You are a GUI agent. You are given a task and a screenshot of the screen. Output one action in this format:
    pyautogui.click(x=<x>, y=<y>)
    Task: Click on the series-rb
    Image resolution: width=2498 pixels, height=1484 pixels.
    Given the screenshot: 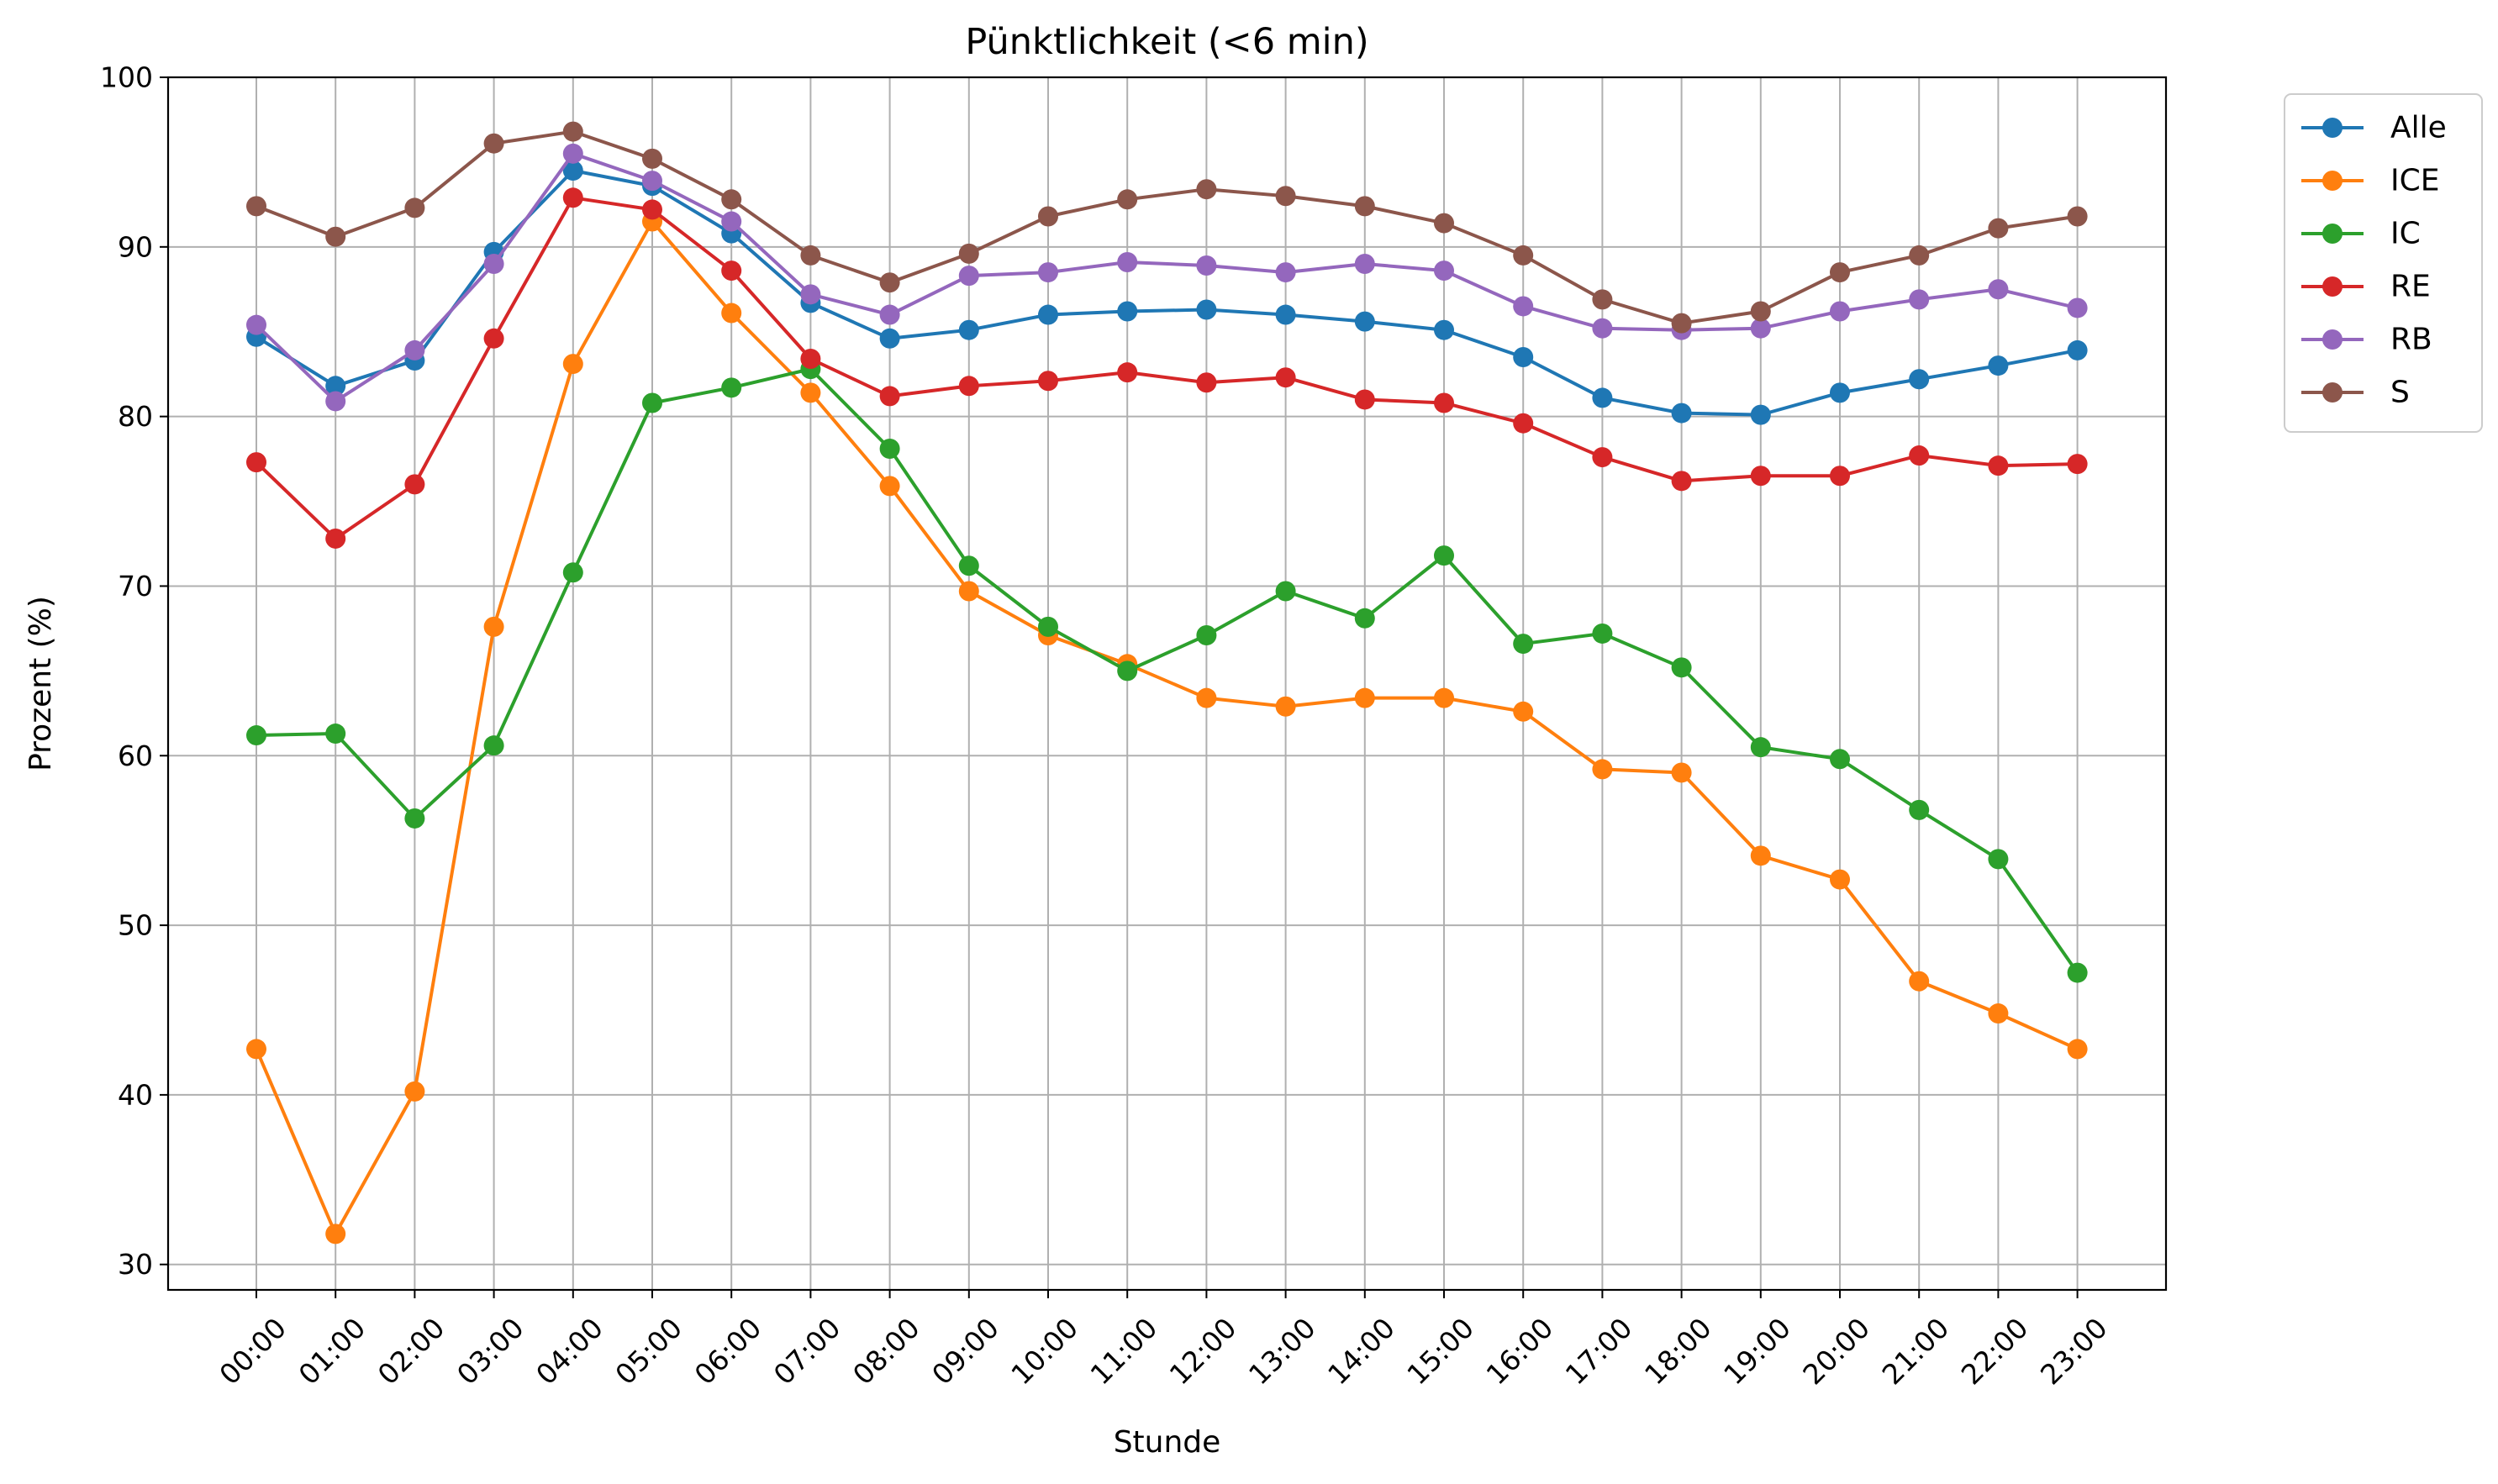 What is the action you would take?
    pyautogui.click(x=1167, y=278)
    